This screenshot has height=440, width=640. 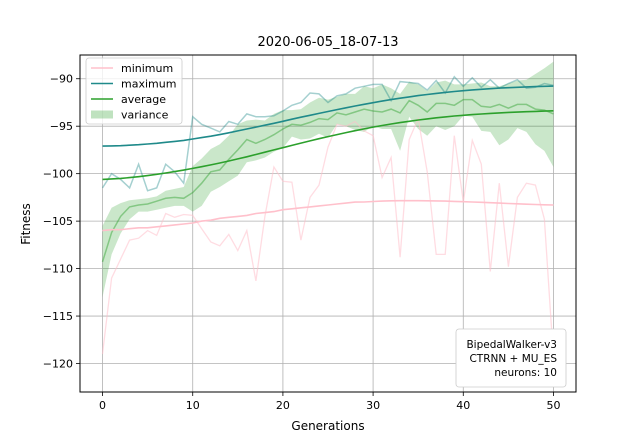 What do you see at coordinates (373, 405) in the screenshot?
I see `x-tick-label: 30` at bounding box center [373, 405].